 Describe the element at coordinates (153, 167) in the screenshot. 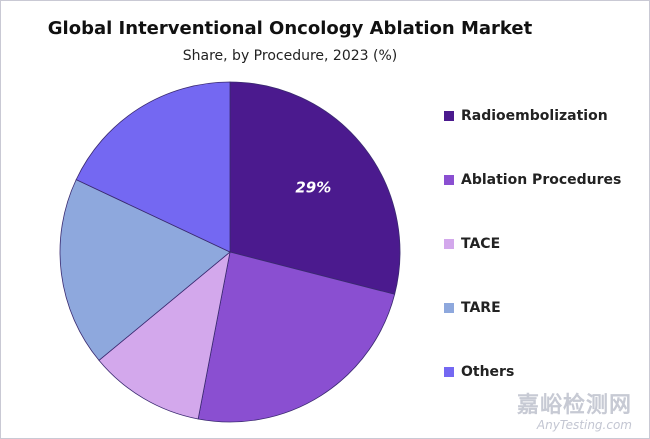

I see `pie-slice-others` at that location.